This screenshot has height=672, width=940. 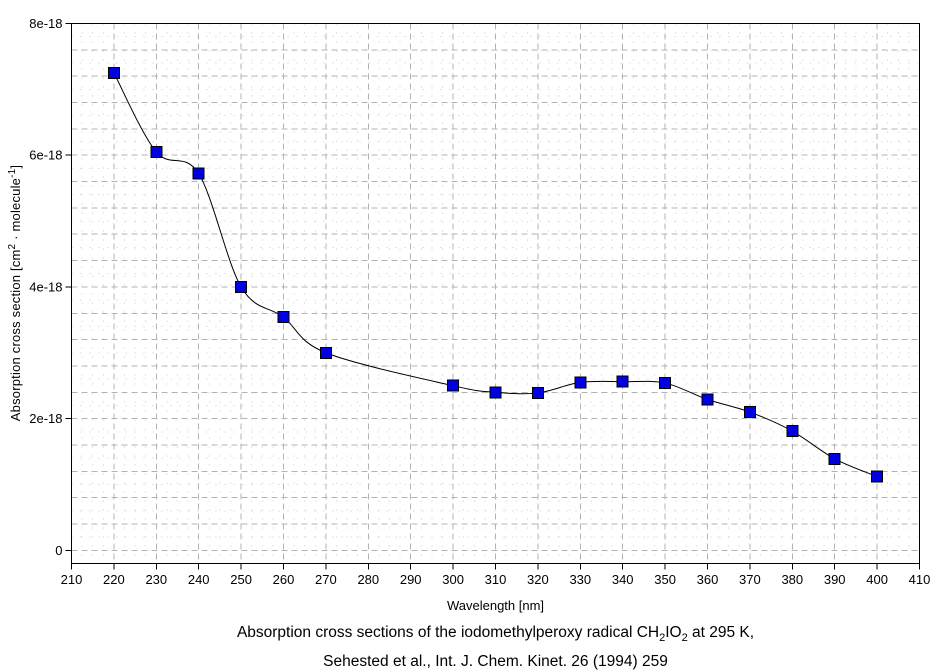 What do you see at coordinates (750, 579) in the screenshot?
I see `x-tick-label: 370` at bounding box center [750, 579].